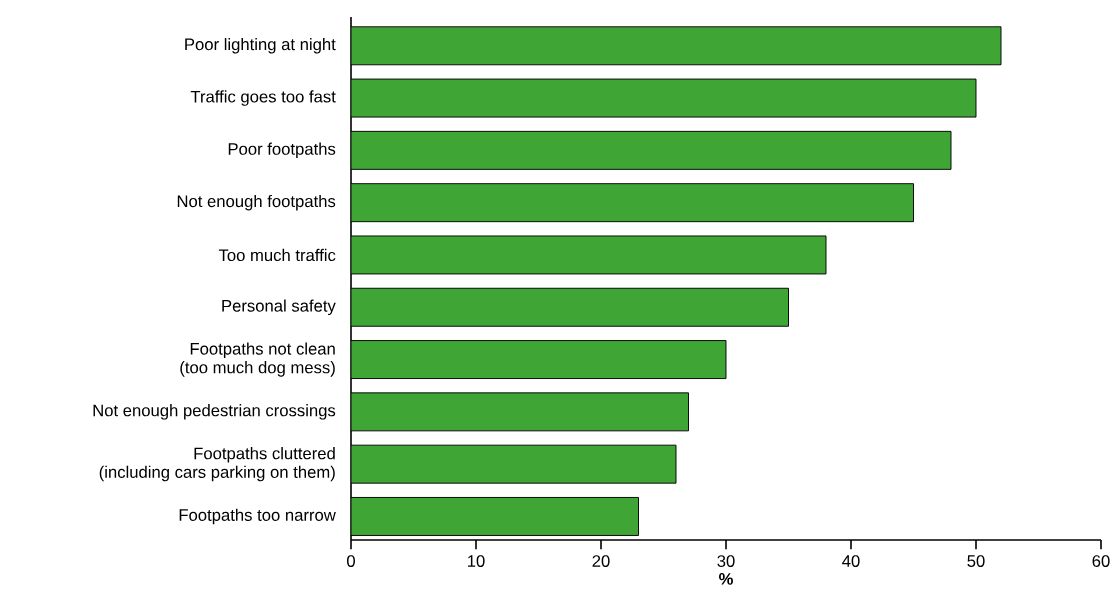  Describe the element at coordinates (256, 202) in the screenshot. I see `y-tick-label: Not enough footpaths` at that location.